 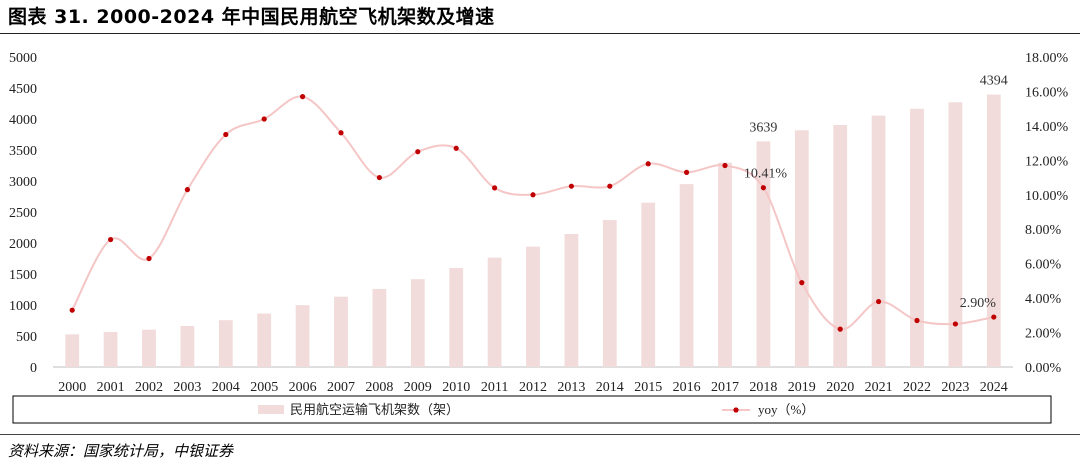 What do you see at coordinates (955, 387) in the screenshot?
I see `x-tick-label: 2023` at bounding box center [955, 387].